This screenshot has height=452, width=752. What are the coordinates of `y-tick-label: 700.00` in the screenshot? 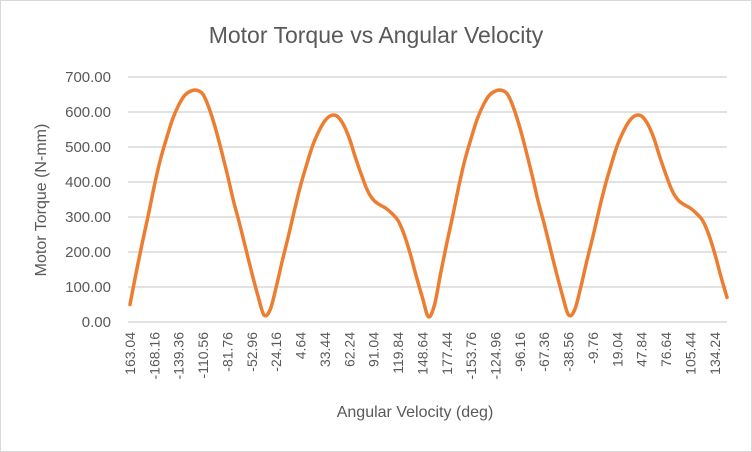 It's located at (88, 77).